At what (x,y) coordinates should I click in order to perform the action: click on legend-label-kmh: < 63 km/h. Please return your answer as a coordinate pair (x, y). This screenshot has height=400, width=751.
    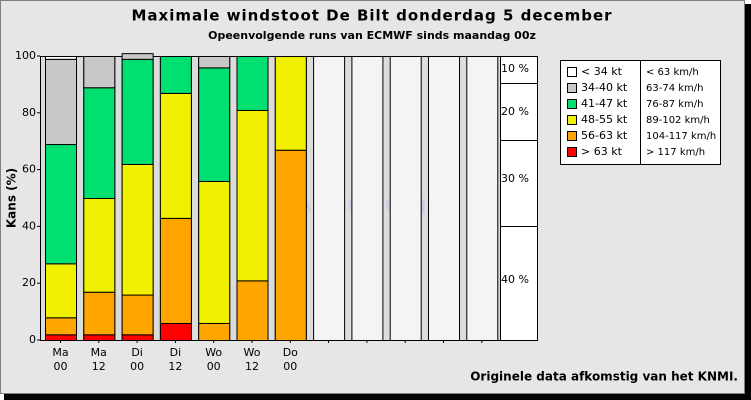
    Looking at the image, I should click on (672, 72).